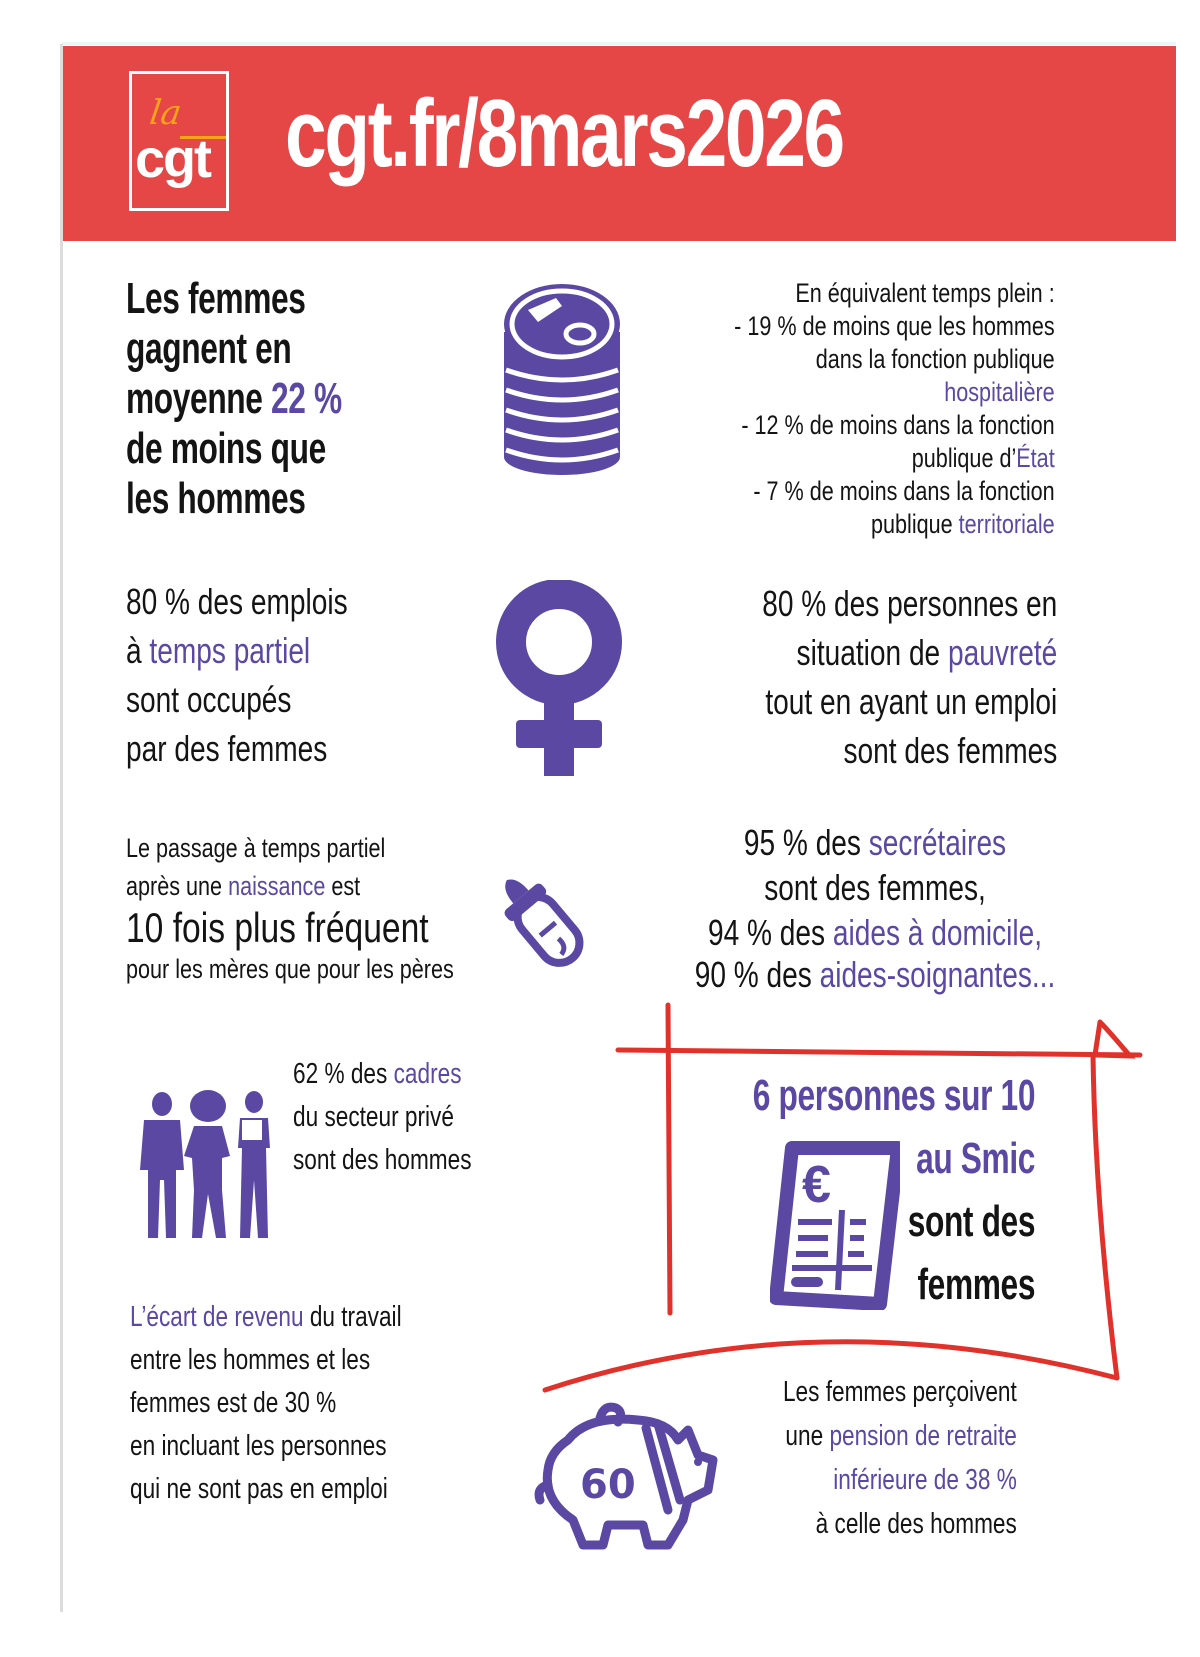  Describe the element at coordinates (875, 887) in the screenshot. I see `occupations-line-2: sont des femmes,` at that location.